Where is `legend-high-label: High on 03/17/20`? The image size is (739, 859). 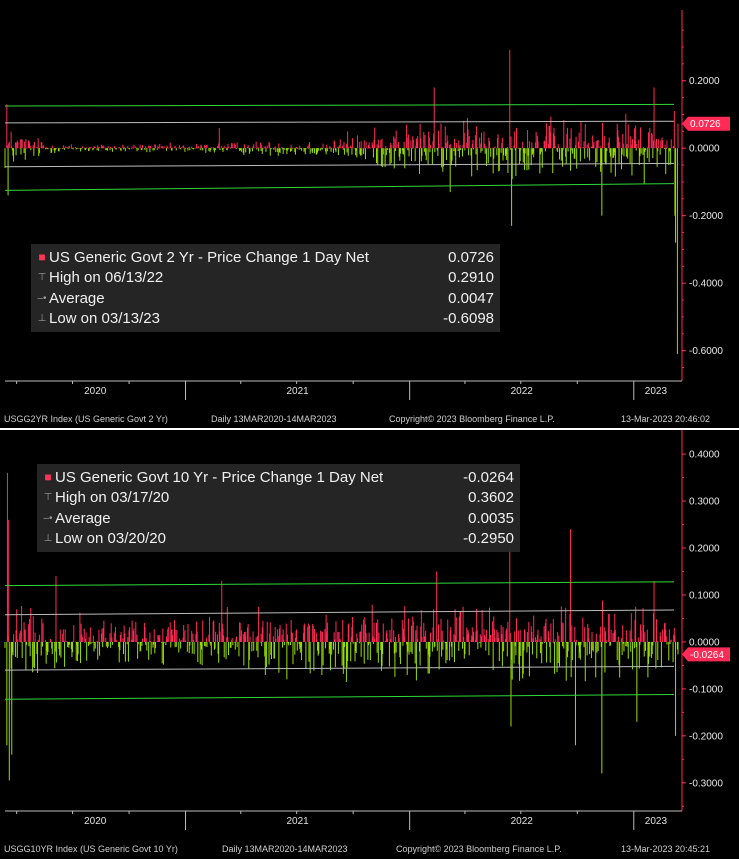 legend-high-label: High on 03/17/20 is located at coordinates (112, 498).